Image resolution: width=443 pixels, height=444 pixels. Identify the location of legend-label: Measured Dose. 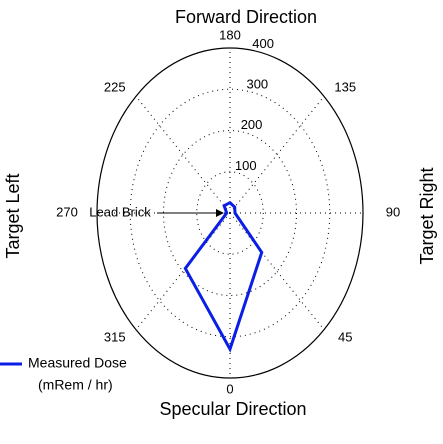
(77, 363).